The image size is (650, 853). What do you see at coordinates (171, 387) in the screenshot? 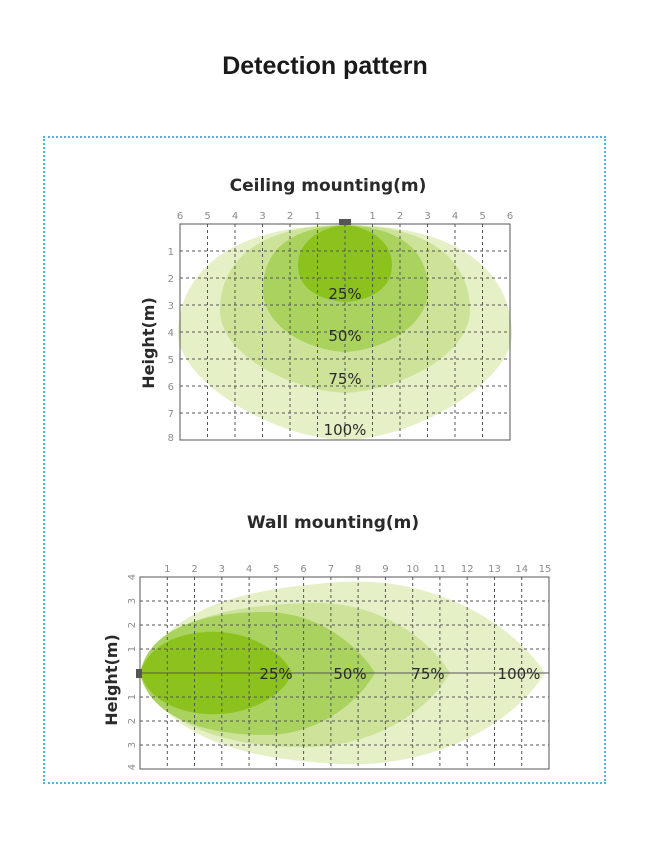
I see `ceiling-y-tick: 6` at bounding box center [171, 387].